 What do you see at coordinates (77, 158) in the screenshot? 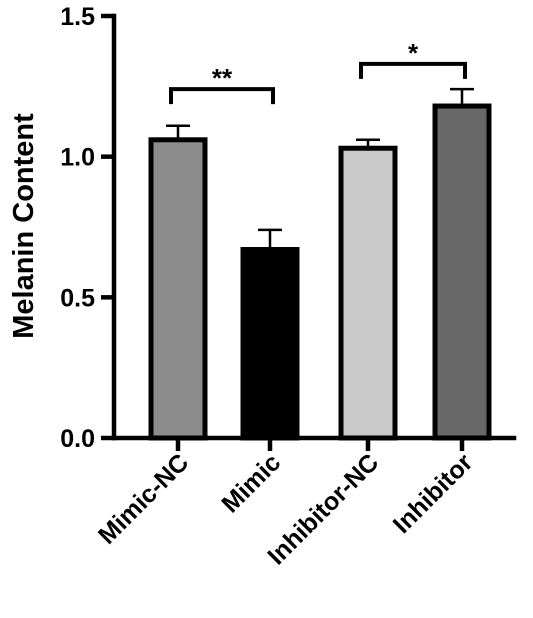
I see `y-tick-label: 1.0` at bounding box center [77, 158].